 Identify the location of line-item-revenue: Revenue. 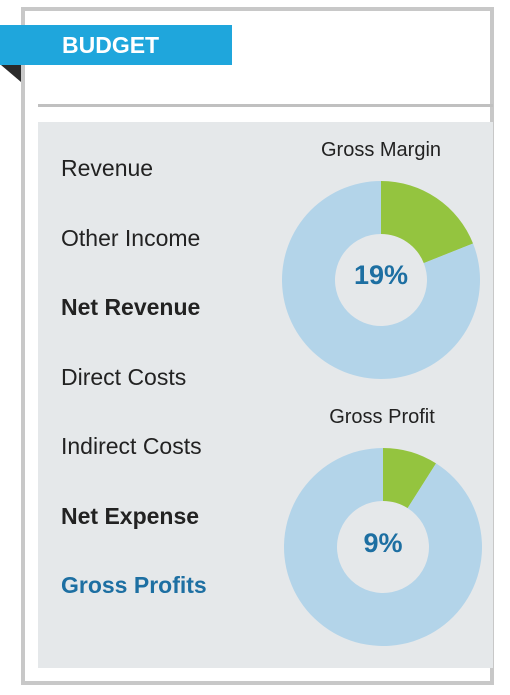
(107, 168).